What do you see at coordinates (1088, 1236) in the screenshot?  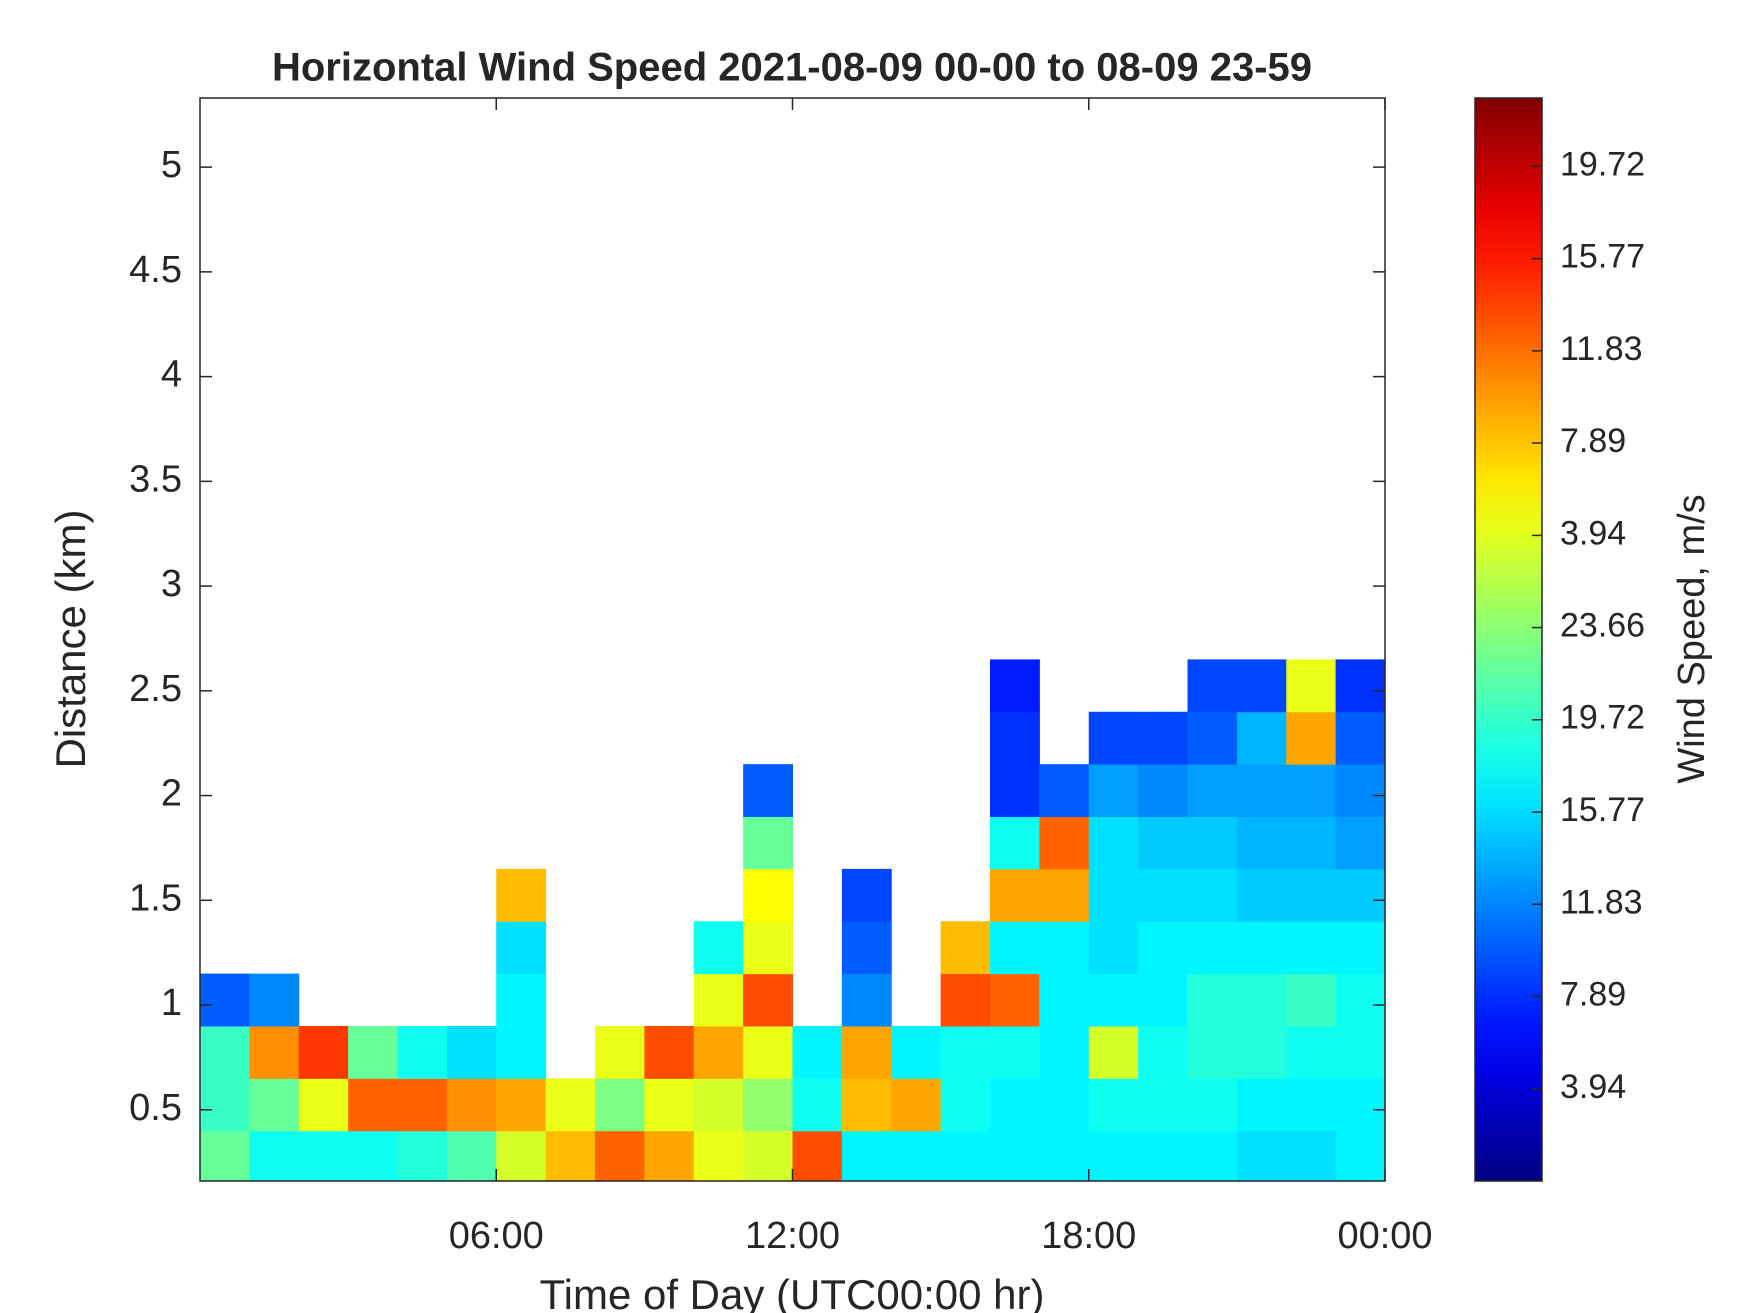 I see `x-tick-label: 18:00` at bounding box center [1088, 1236].